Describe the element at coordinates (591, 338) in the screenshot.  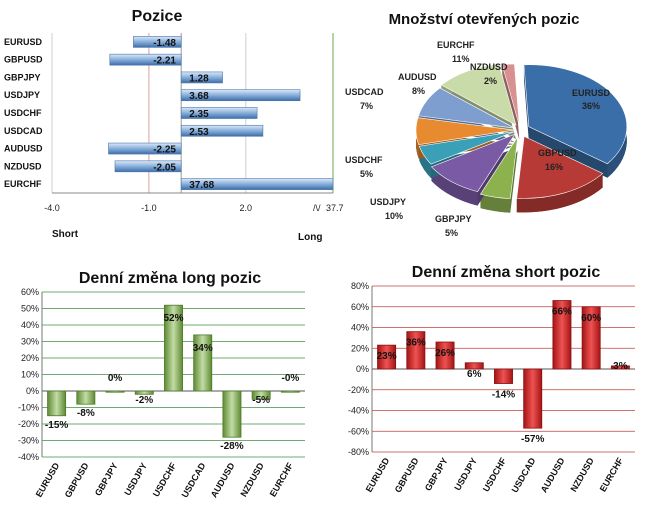
I see `c4-bar-nzdusd` at that location.